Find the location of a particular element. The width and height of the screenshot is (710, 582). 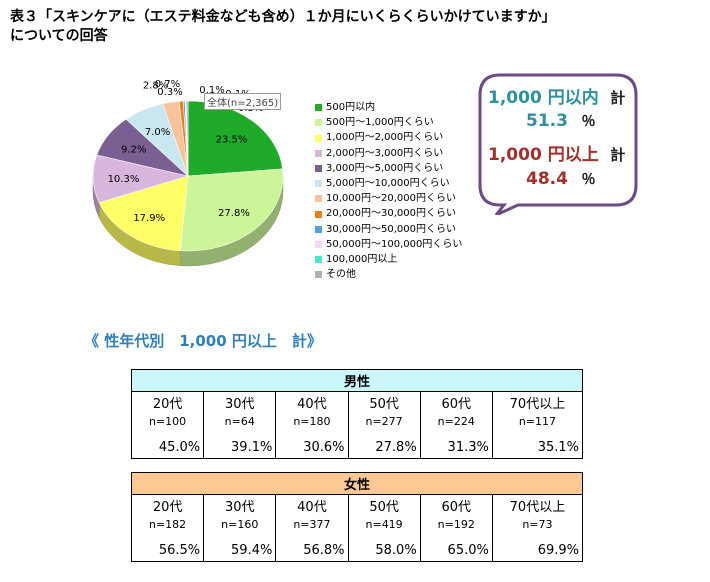

summary-callout: 1,000 円以内 計 51.3 ％ 1,000 円以上 計 48.4 ％ is located at coordinates (558, 144).